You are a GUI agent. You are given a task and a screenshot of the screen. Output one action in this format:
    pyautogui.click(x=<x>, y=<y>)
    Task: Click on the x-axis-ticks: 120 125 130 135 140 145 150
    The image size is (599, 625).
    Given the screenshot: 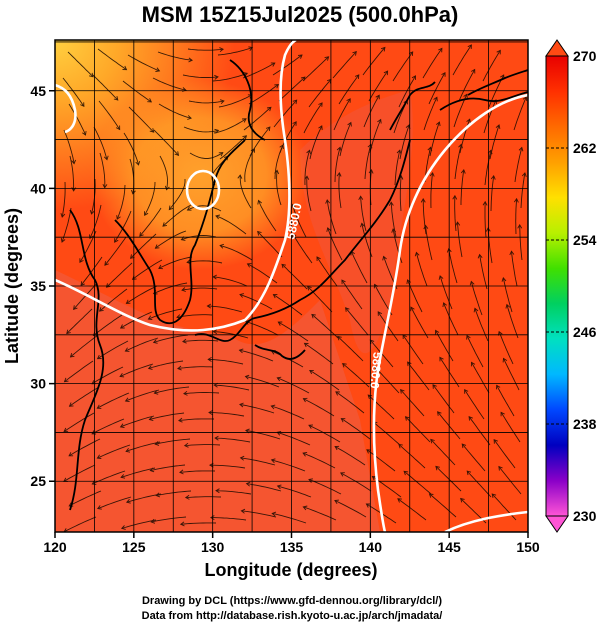 What is the action you would take?
    pyautogui.click(x=291, y=543)
    